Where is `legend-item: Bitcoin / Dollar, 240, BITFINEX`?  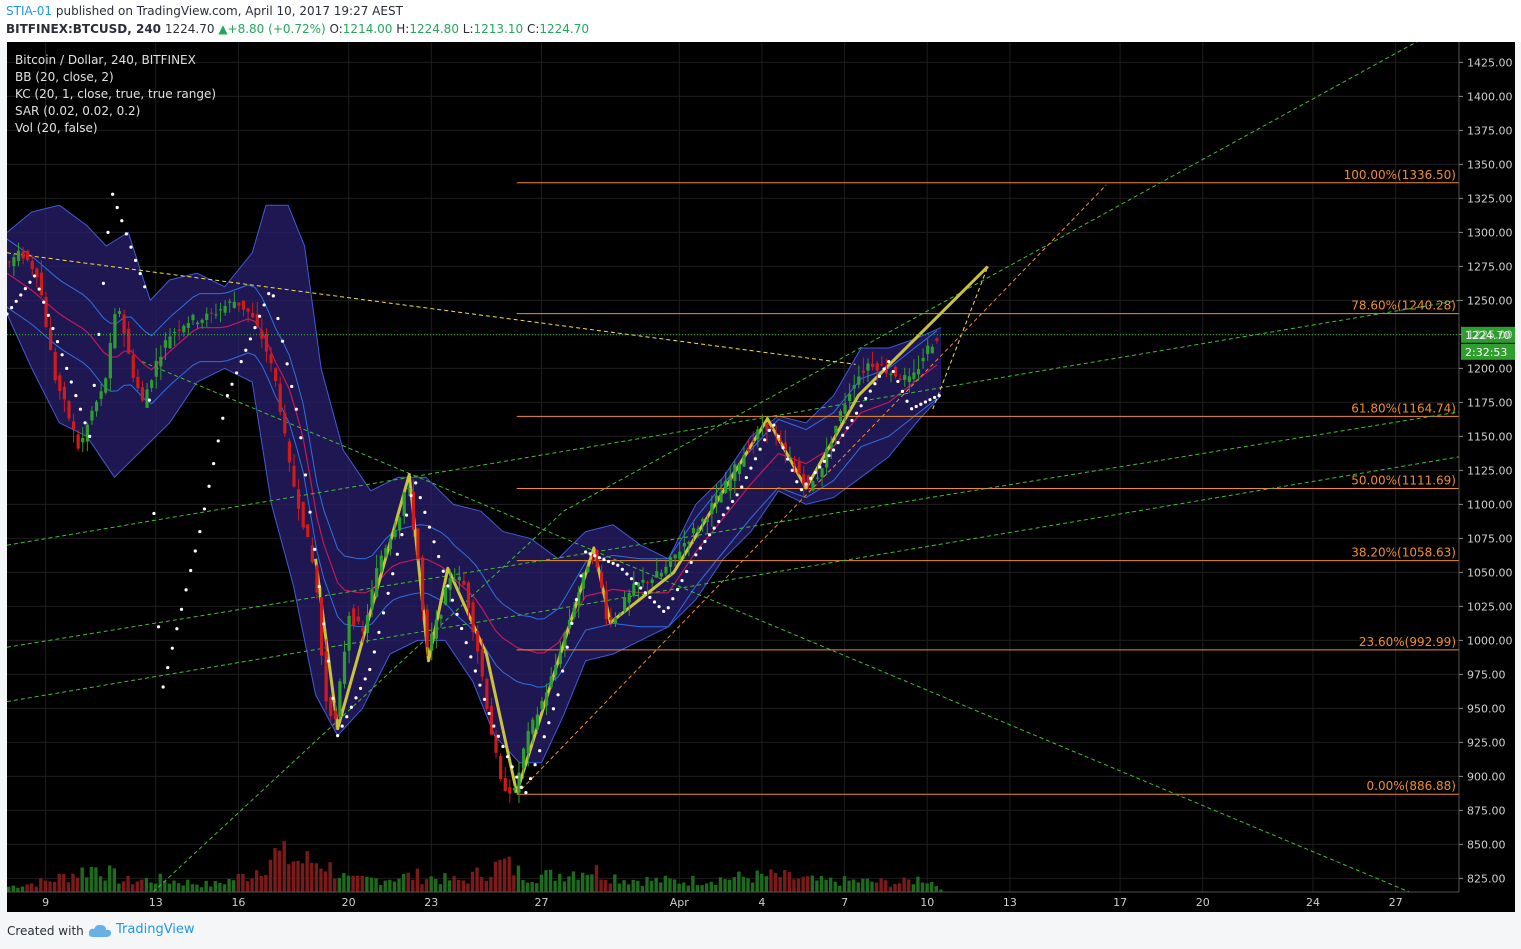 legend-item: Bitcoin / Dollar, 240, BITFINEX is located at coordinates (105, 60).